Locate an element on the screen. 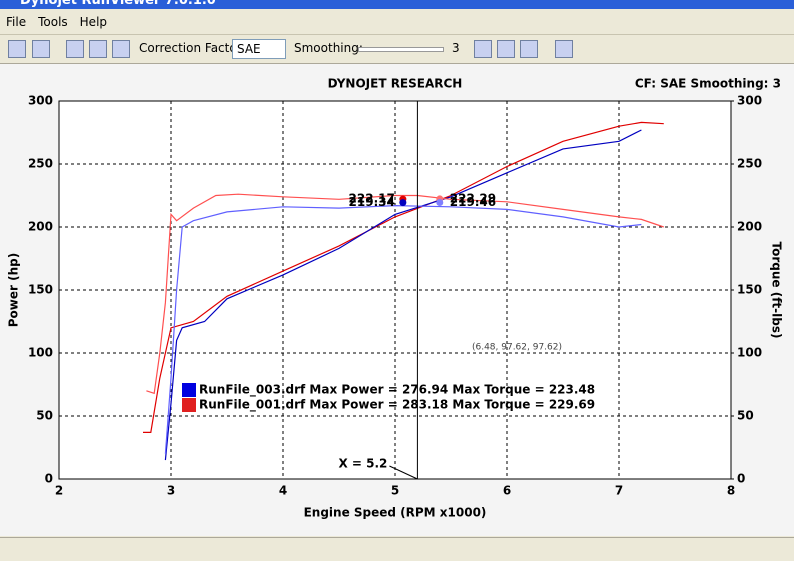 This screenshot has height=561, width=794. smoothing-slider is located at coordinates (401, 49).